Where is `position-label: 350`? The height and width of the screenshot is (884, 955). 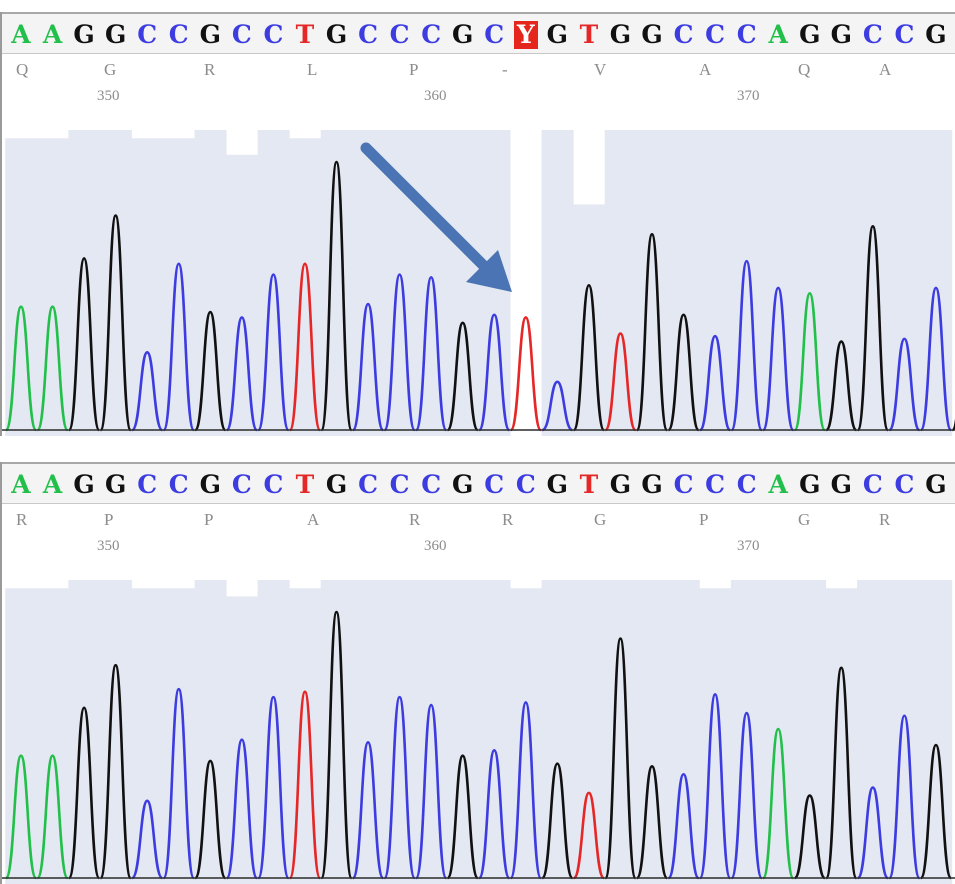
position-label: 350 is located at coordinates (108, 96).